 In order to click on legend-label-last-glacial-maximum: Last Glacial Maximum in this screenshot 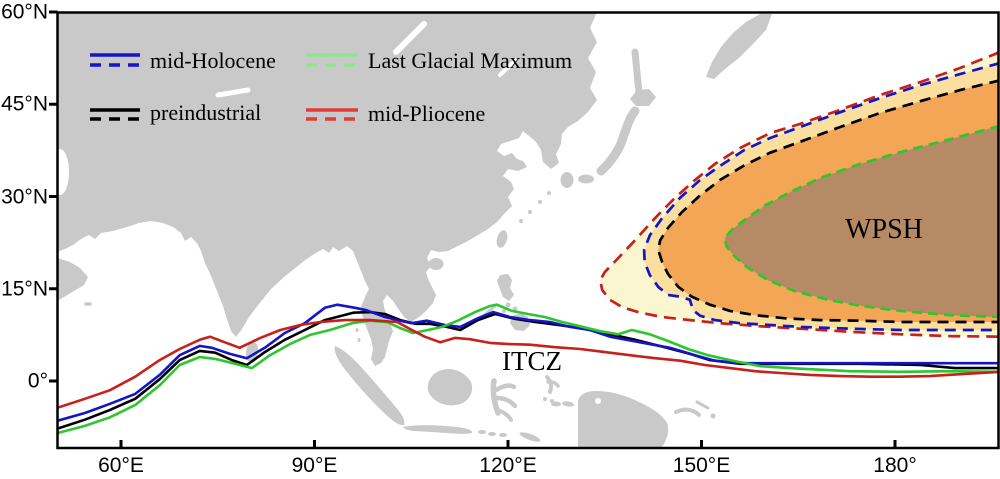, I will do `click(470, 60)`.